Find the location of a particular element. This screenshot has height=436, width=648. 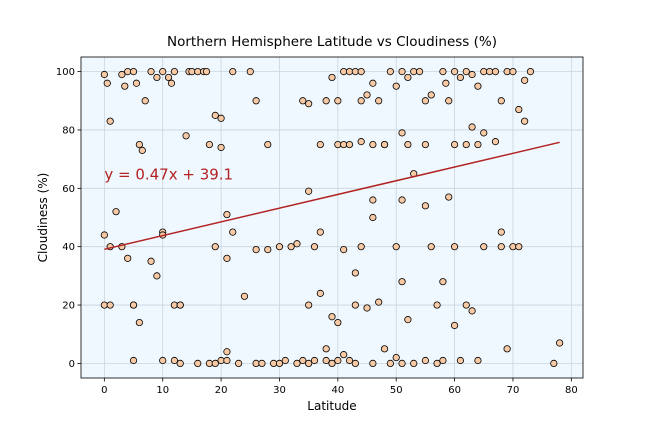

x-tick-label: 60 is located at coordinates (454, 390).